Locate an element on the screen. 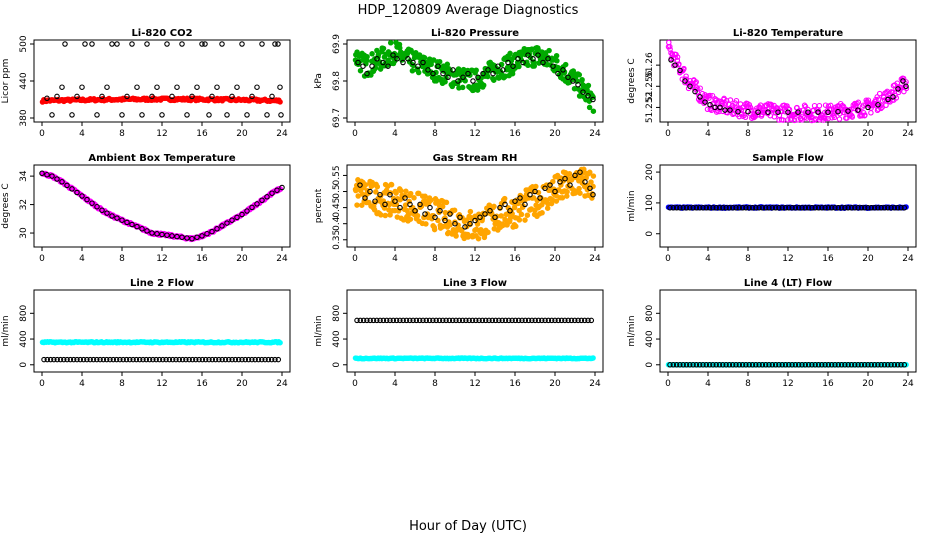  y-tick-label: 0 is located at coordinates (24, 365).